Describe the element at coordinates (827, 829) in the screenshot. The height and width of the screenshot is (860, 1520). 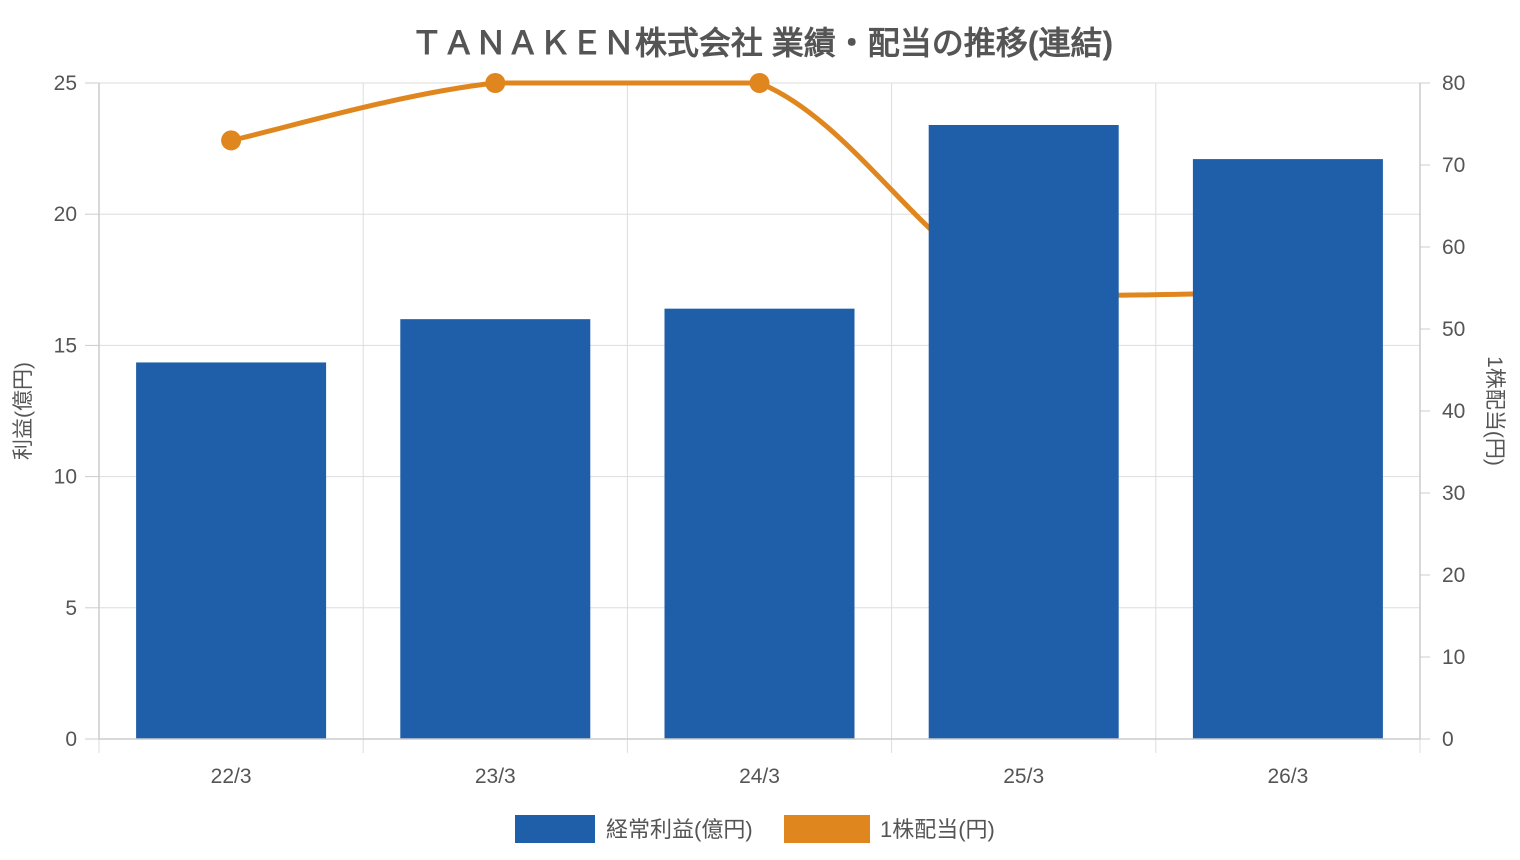
I see `legend-swatch-dividend` at that location.